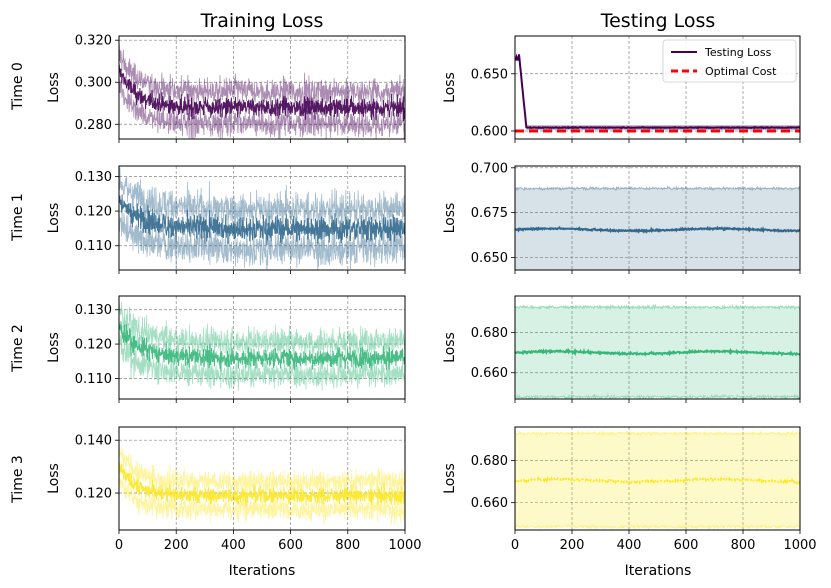 The height and width of the screenshot is (588, 831). What do you see at coordinates (18, 348) in the screenshot?
I see `row-label-time-2: Time 2` at bounding box center [18, 348].